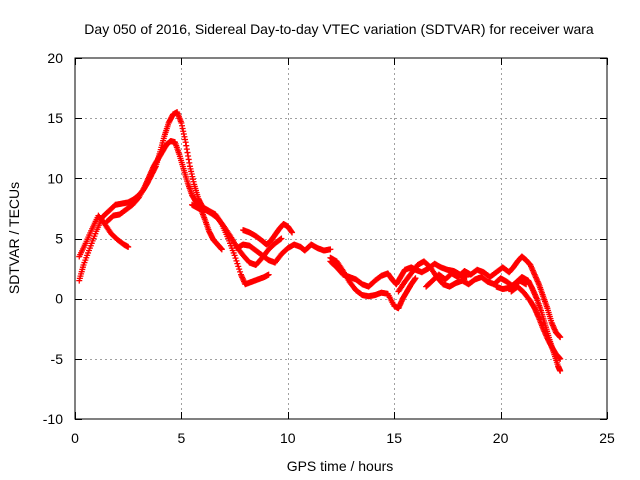 The image size is (640, 480). I want to click on y-tick-label: 15, so click(55, 118).